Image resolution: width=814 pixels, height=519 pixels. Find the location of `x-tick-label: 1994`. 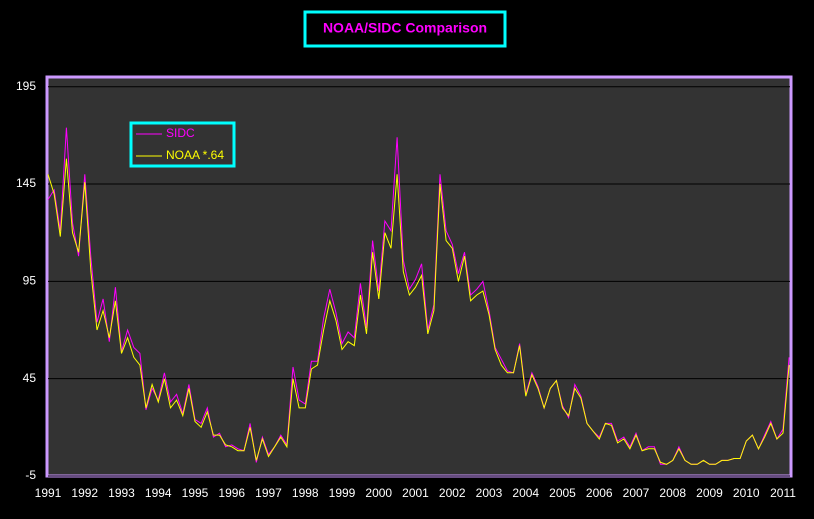

x-tick-label: 1994 is located at coordinates (158, 493).